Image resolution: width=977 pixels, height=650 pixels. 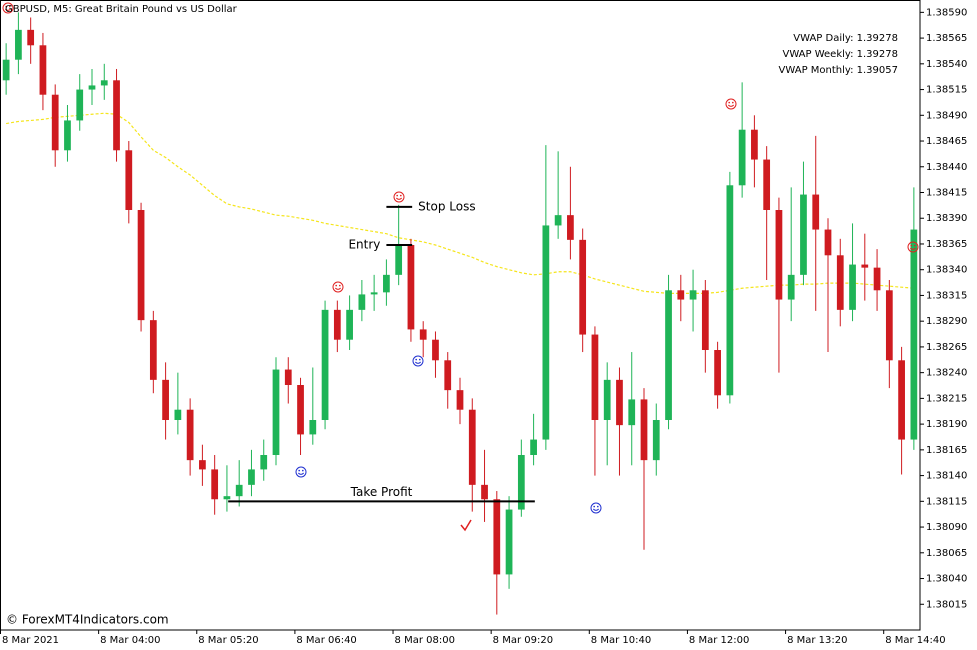 What do you see at coordinates (817, 640) in the screenshot?
I see `x-tick-label: 8 Mar 13:20` at bounding box center [817, 640].